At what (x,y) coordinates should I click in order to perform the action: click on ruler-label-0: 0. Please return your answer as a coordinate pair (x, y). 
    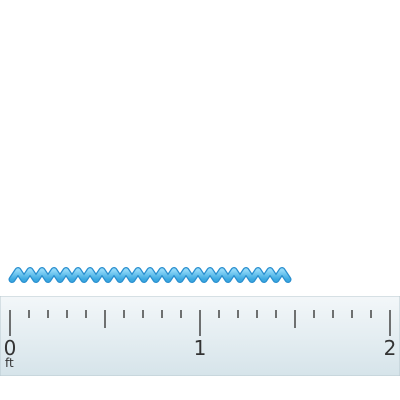
    Looking at the image, I should click on (10, 348).